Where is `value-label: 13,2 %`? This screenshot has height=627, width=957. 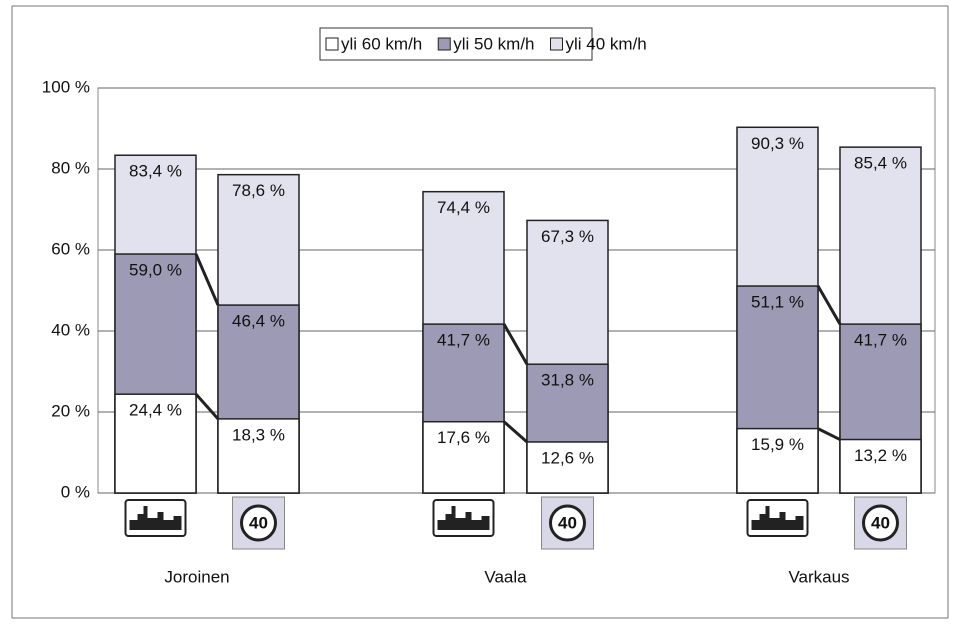
value-label: 13,2 % is located at coordinates (880, 455).